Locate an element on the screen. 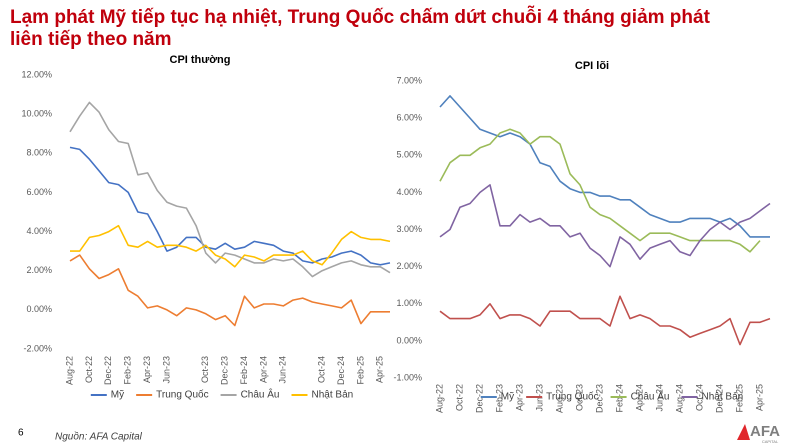 The height and width of the screenshot is (447, 797). y-tick-label: 1.00% is located at coordinates (409, 303).